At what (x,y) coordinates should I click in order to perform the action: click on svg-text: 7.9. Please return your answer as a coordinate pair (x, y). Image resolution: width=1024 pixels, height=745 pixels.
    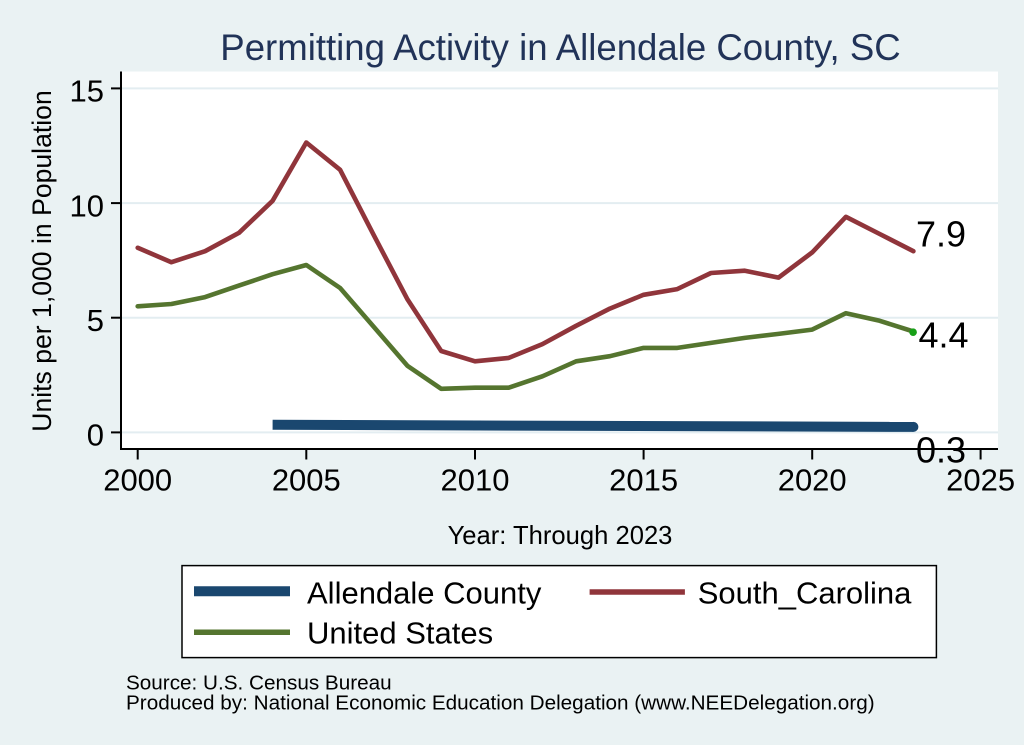
    Looking at the image, I should click on (941, 234).